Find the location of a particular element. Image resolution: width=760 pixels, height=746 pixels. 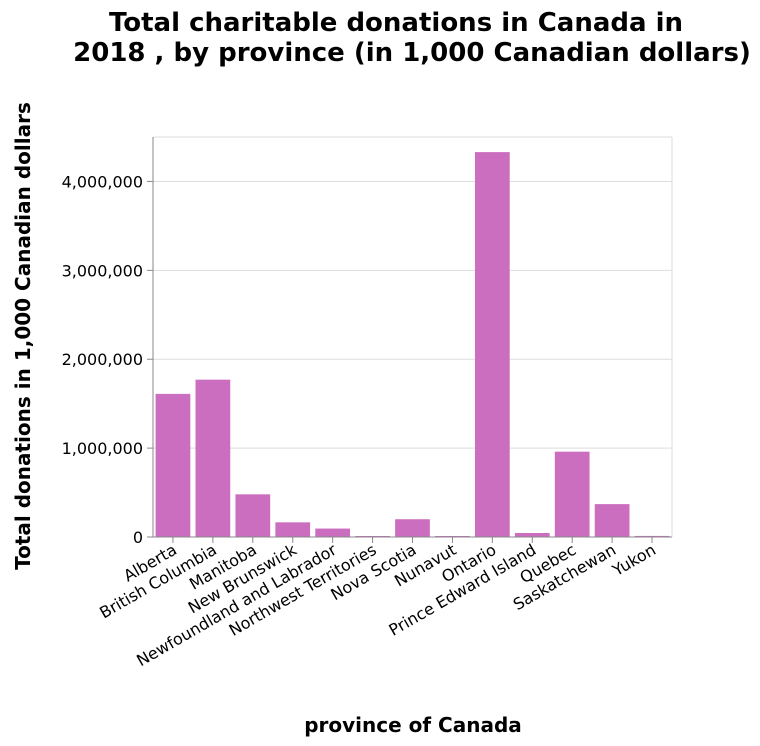

chart-title-line-1: Total charitable donations in Canada in is located at coordinates (396, 23).